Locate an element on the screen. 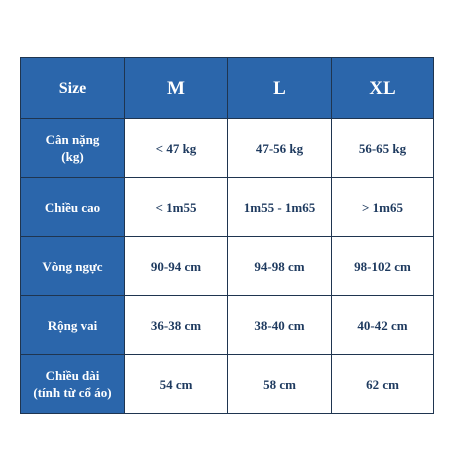  value-cell: 54 cm is located at coordinates (176, 384).